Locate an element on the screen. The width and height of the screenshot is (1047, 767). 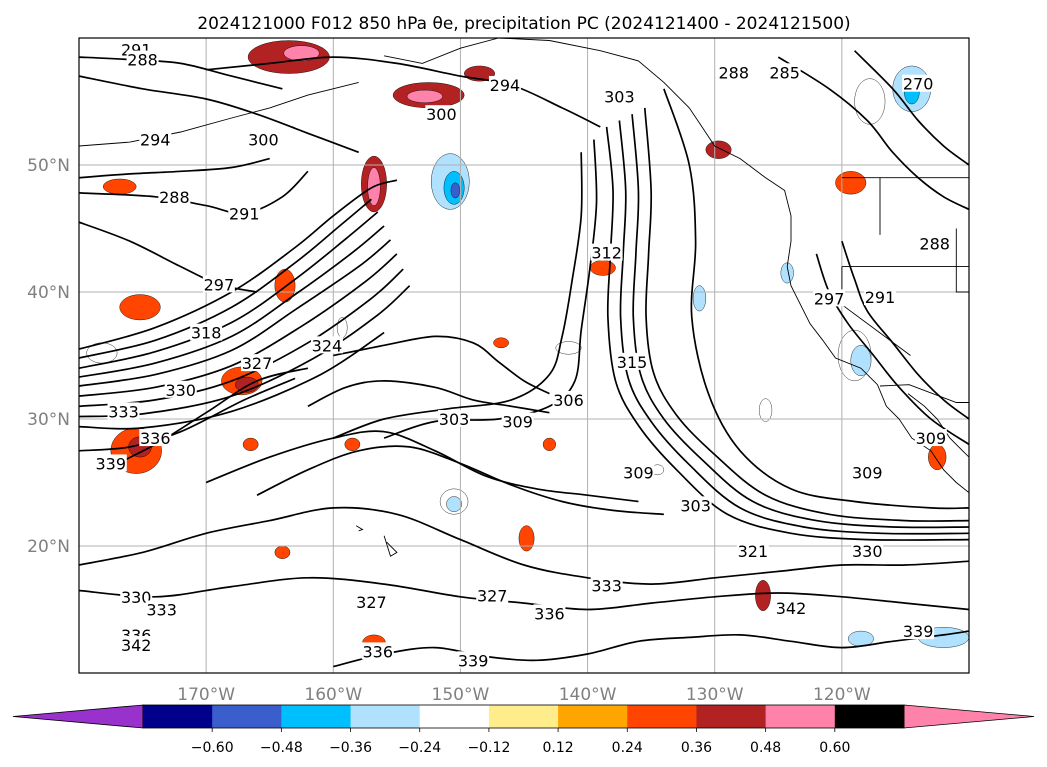
contour-label: 285 is located at coordinates (784, 72).